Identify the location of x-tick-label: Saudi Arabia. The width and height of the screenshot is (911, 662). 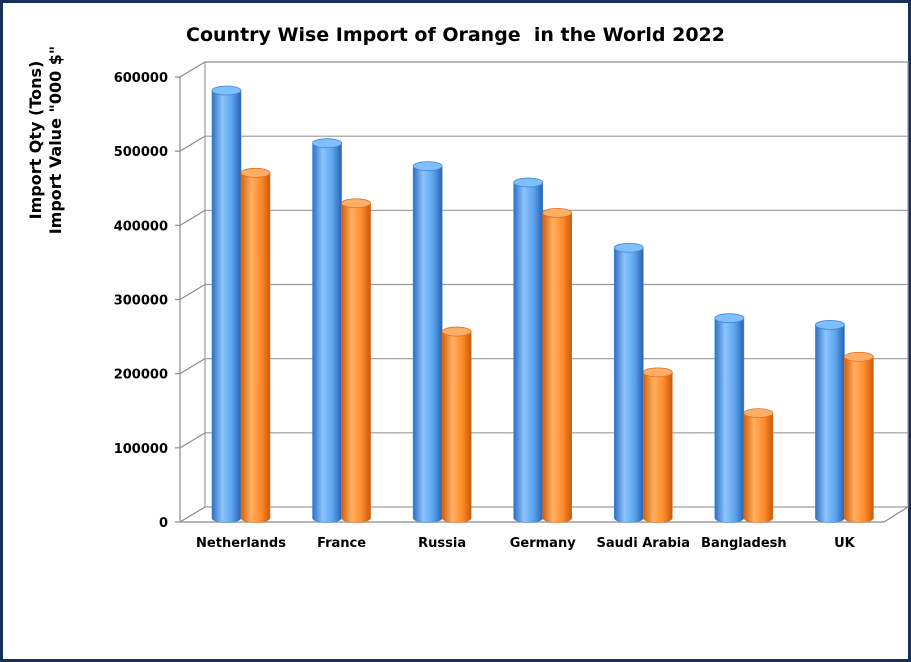
(643, 543).